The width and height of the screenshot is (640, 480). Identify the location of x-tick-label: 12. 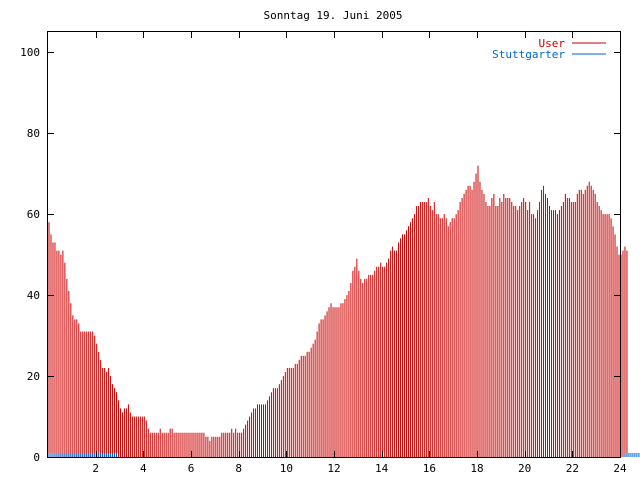
(333, 468).